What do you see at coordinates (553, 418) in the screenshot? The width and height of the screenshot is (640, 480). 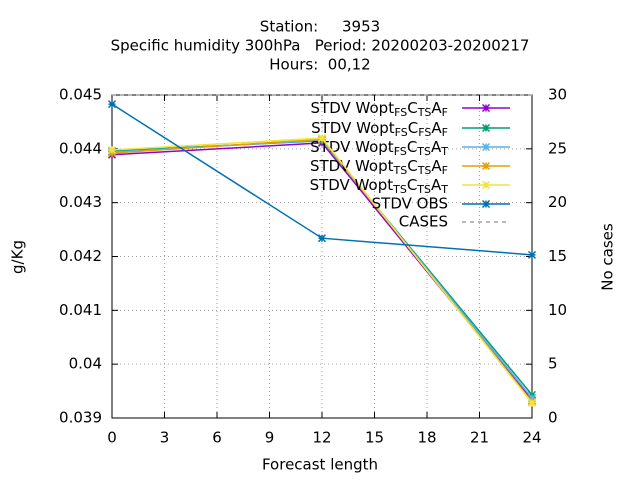 I see `y2-tick-label: 0` at bounding box center [553, 418].